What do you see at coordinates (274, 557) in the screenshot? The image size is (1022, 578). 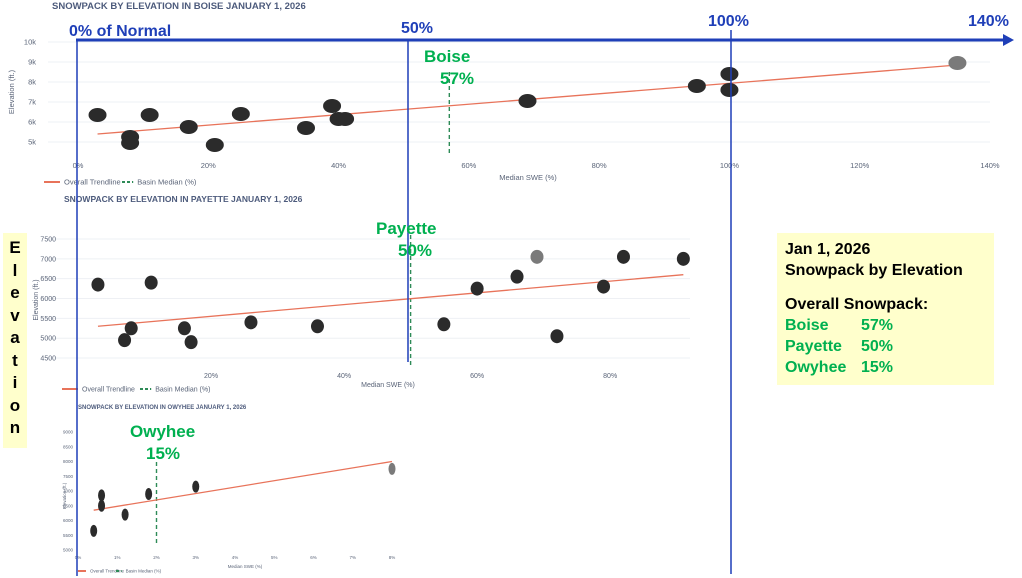 I see `x-tick-label: 5%` at bounding box center [274, 557].